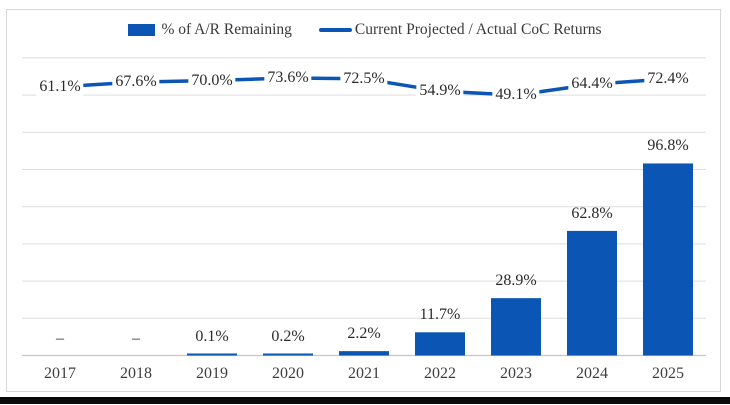 This screenshot has width=730, height=405. What do you see at coordinates (364, 86) in the screenshot?
I see `coc-returns-line` at bounding box center [364, 86].